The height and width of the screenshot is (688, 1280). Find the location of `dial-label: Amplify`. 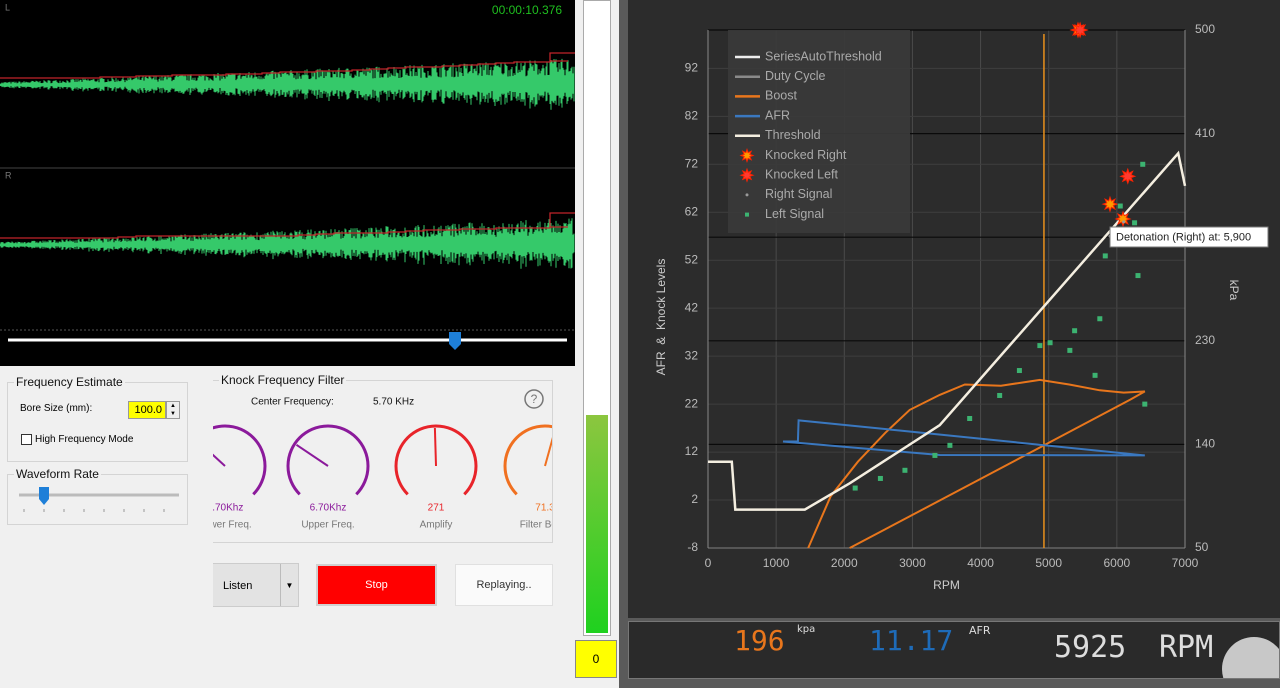

dial-label: Amplify is located at coordinates (436, 525).